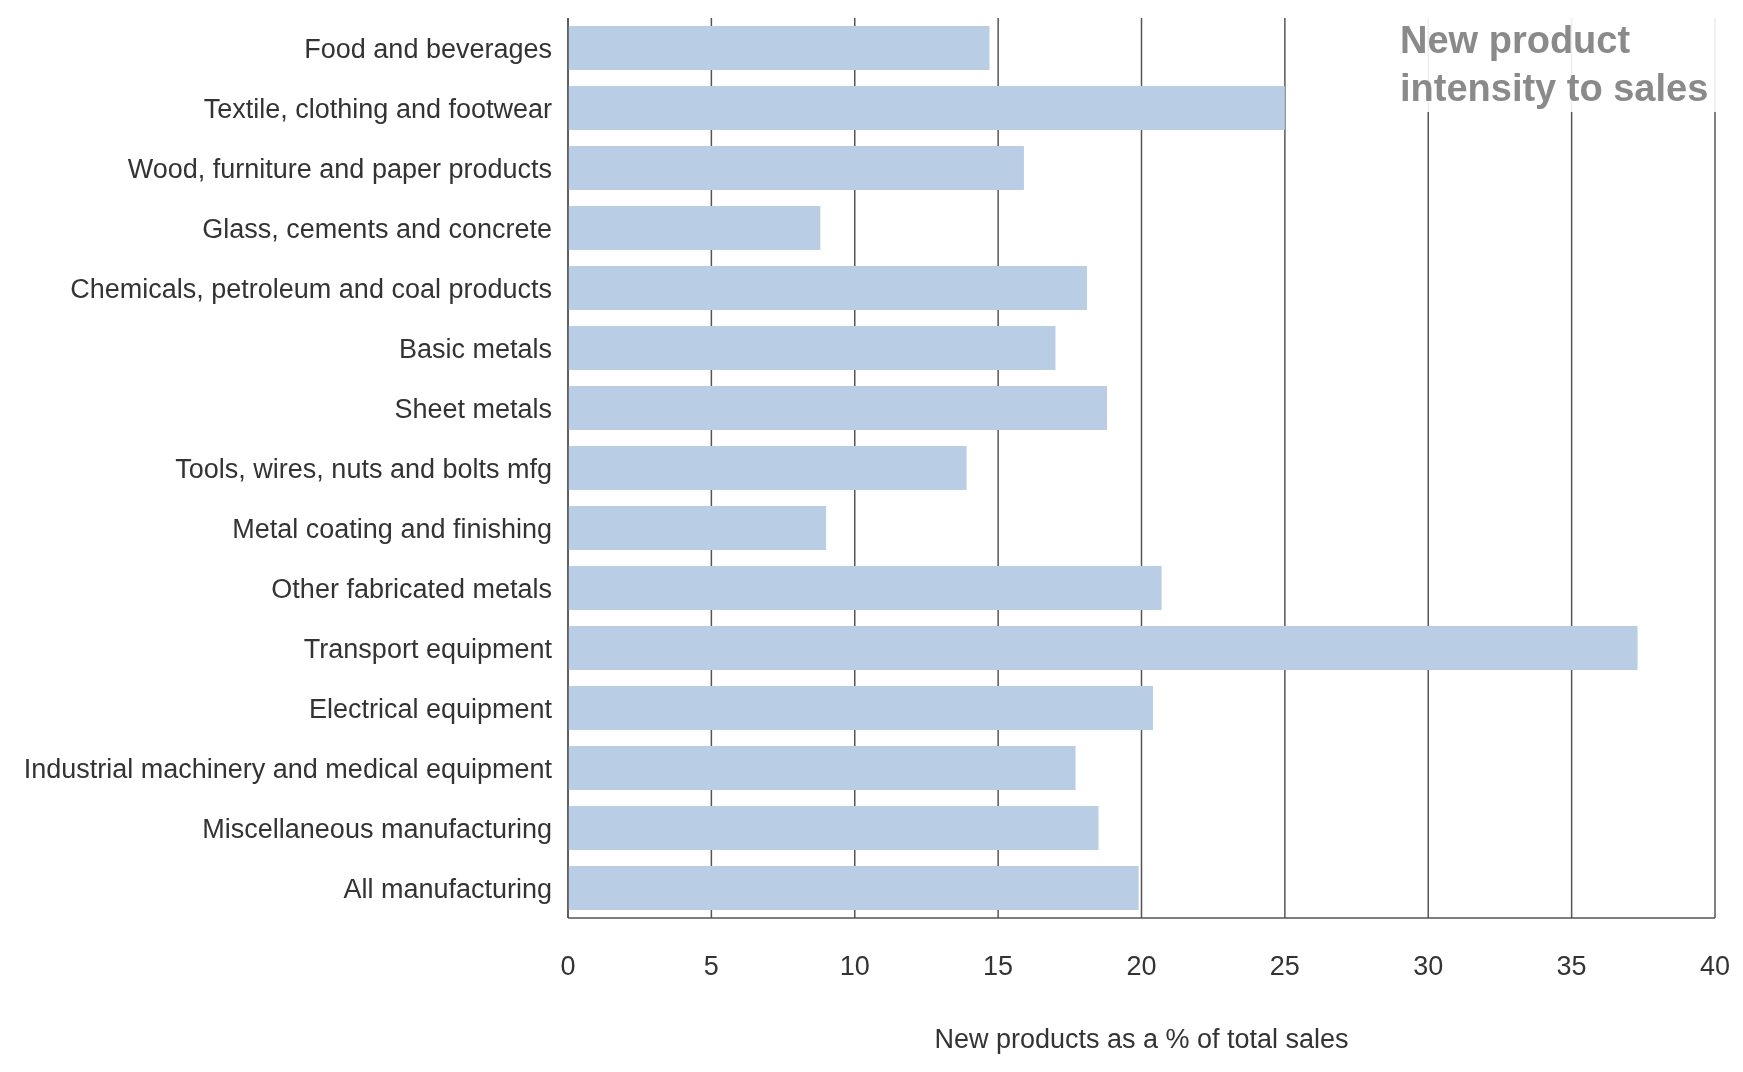 This screenshot has width=1743, height=1072. What do you see at coordinates (411, 588) in the screenshot?
I see `y-tick-label: Other fabricated metals` at bounding box center [411, 588].